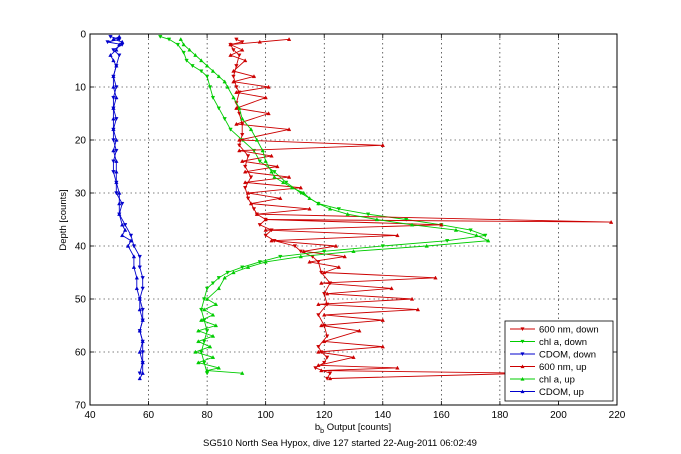  Describe the element at coordinates (81, 353) in the screenshot. I see `y-tick-label: 60` at that location.